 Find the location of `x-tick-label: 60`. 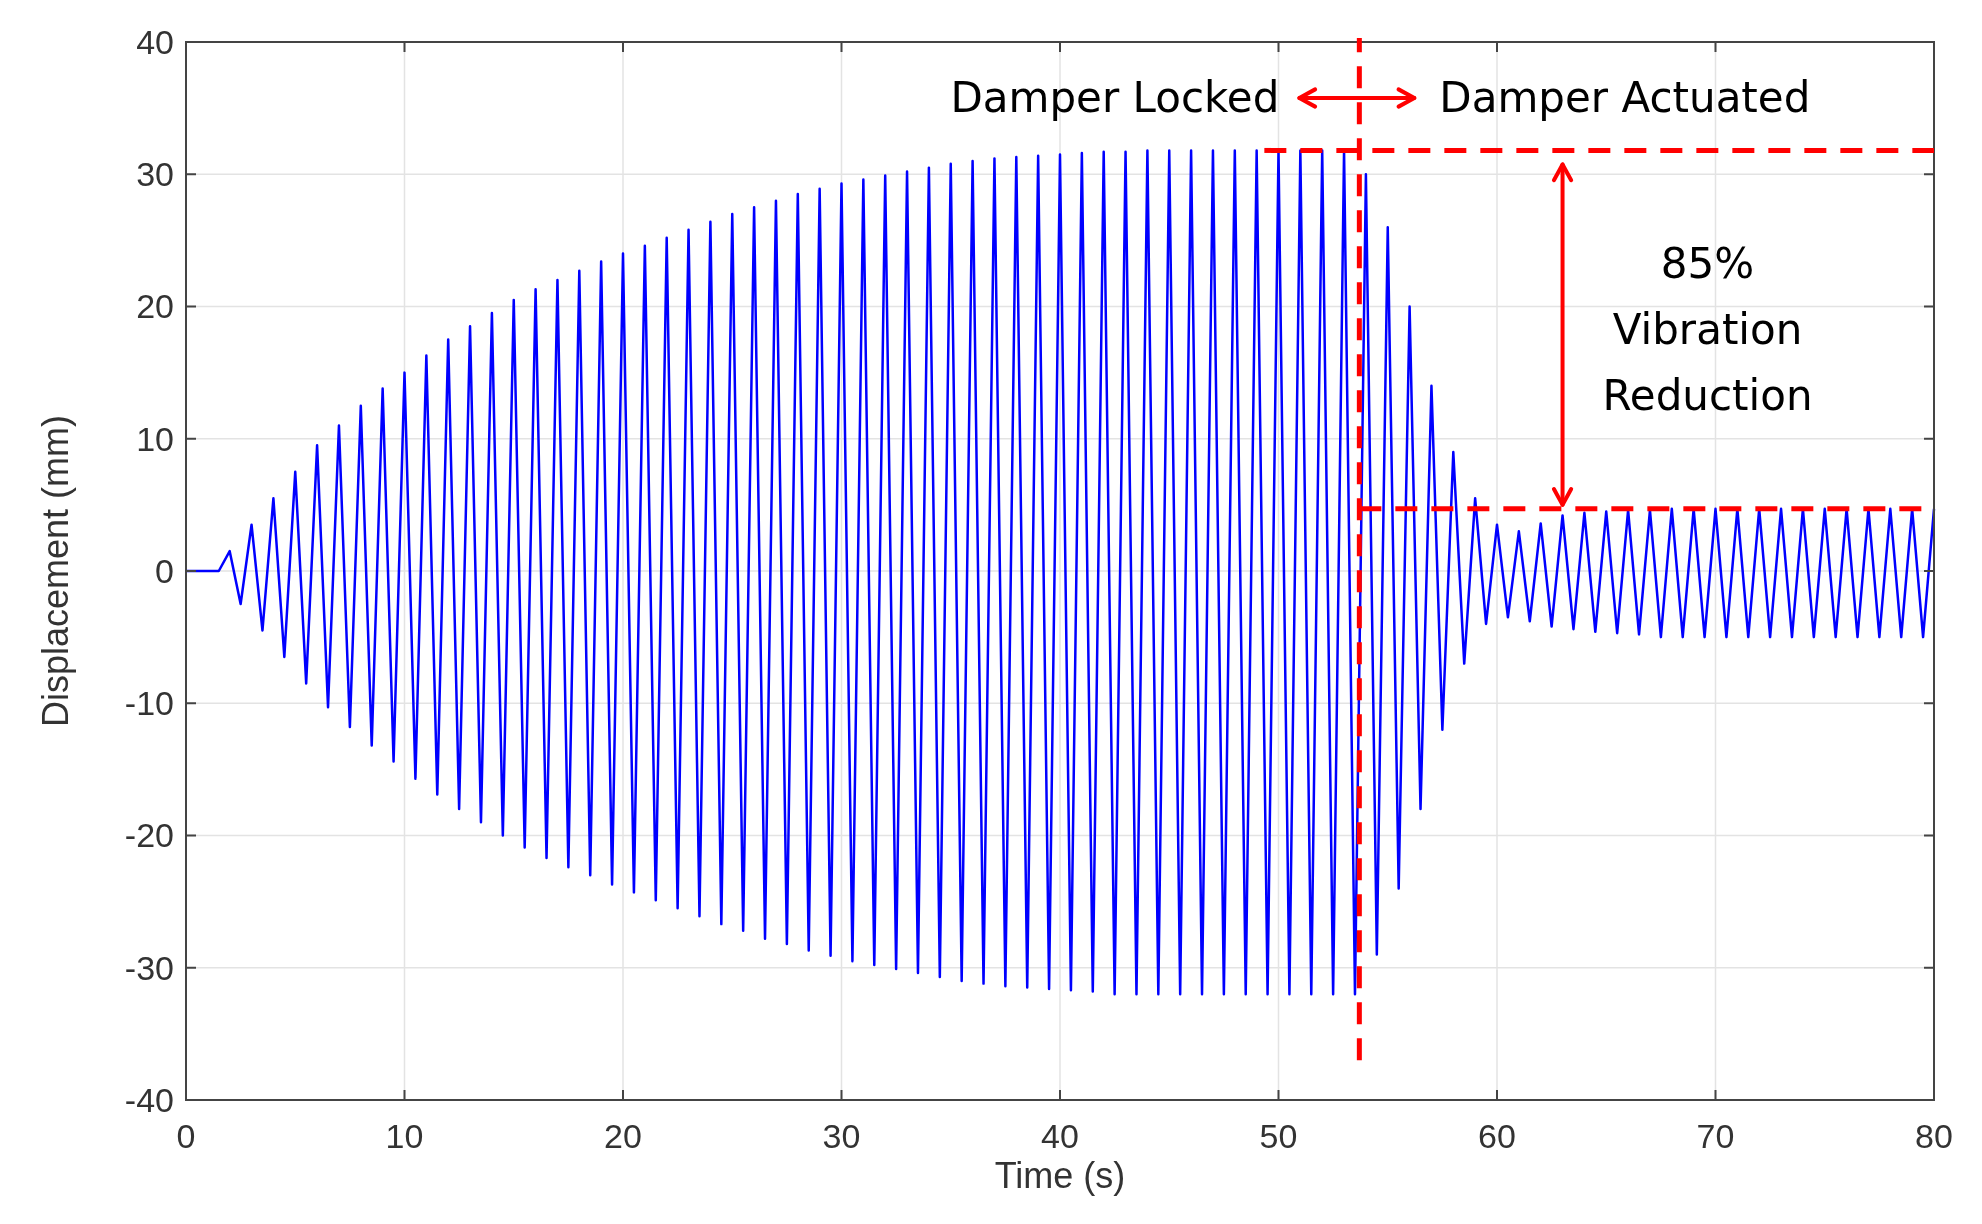

x-tick-label: 60 is located at coordinates (1497, 1136).